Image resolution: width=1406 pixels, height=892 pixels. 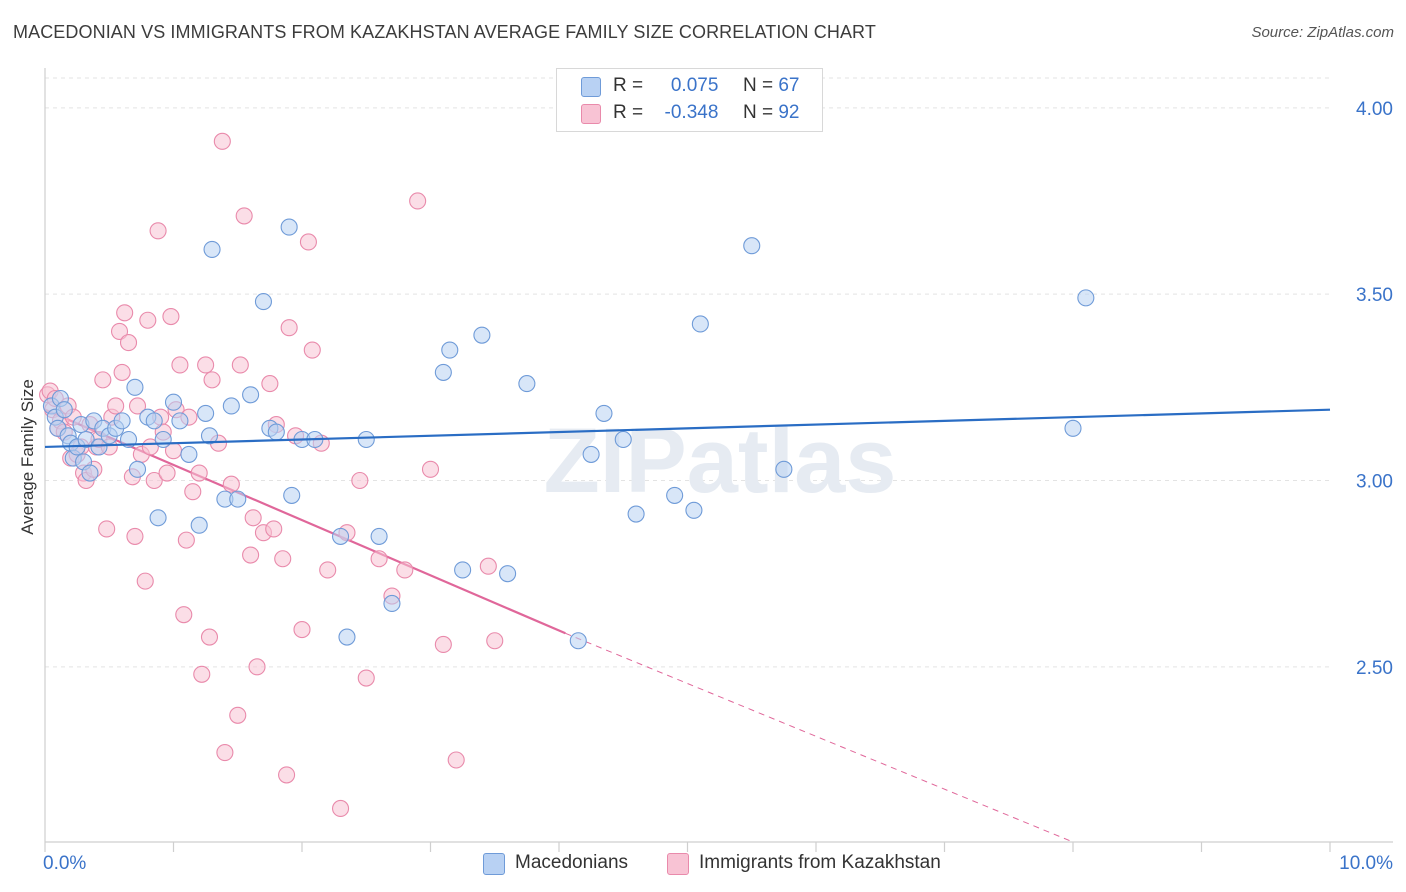 What do you see at coordinates (64, 863) in the screenshot?
I see `x-tick-label-min: 0.0%` at bounding box center [64, 863].